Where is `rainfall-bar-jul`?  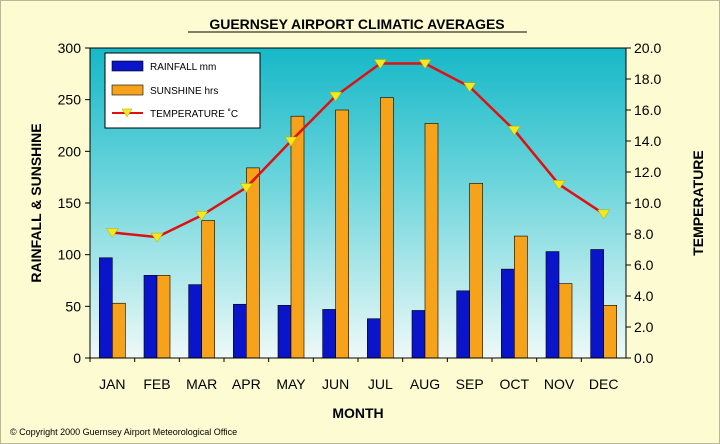 rainfall-bar-jul is located at coordinates (374, 338).